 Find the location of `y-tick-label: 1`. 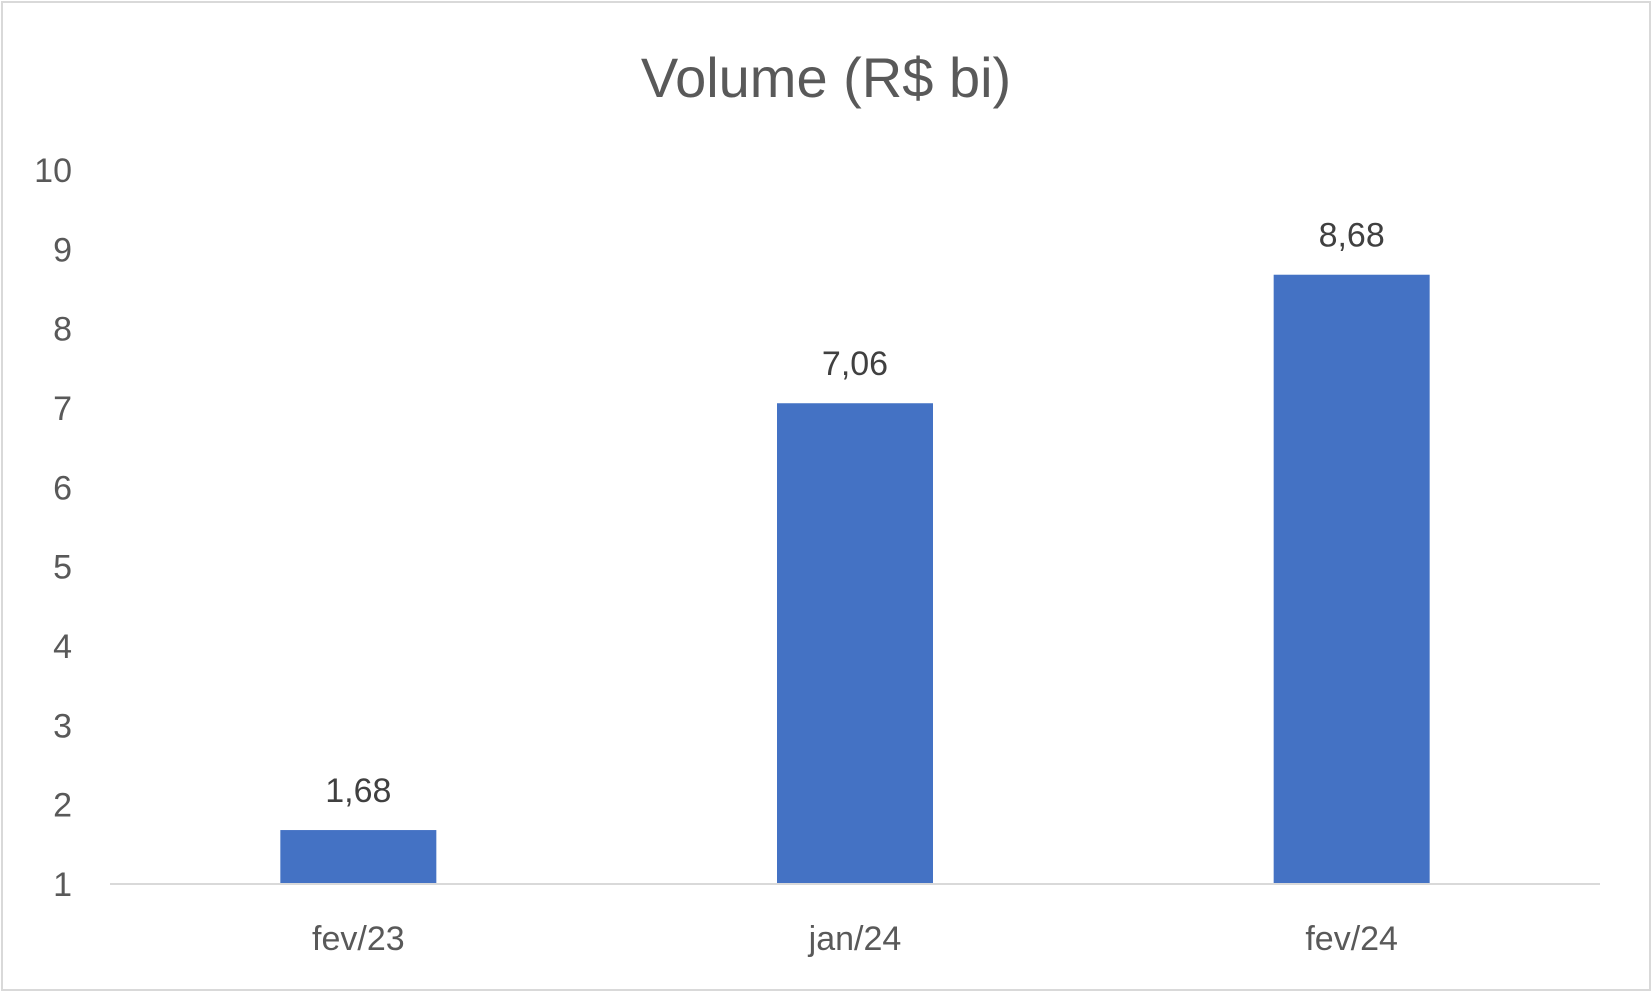

y-tick-label: 1 is located at coordinates (62, 885).